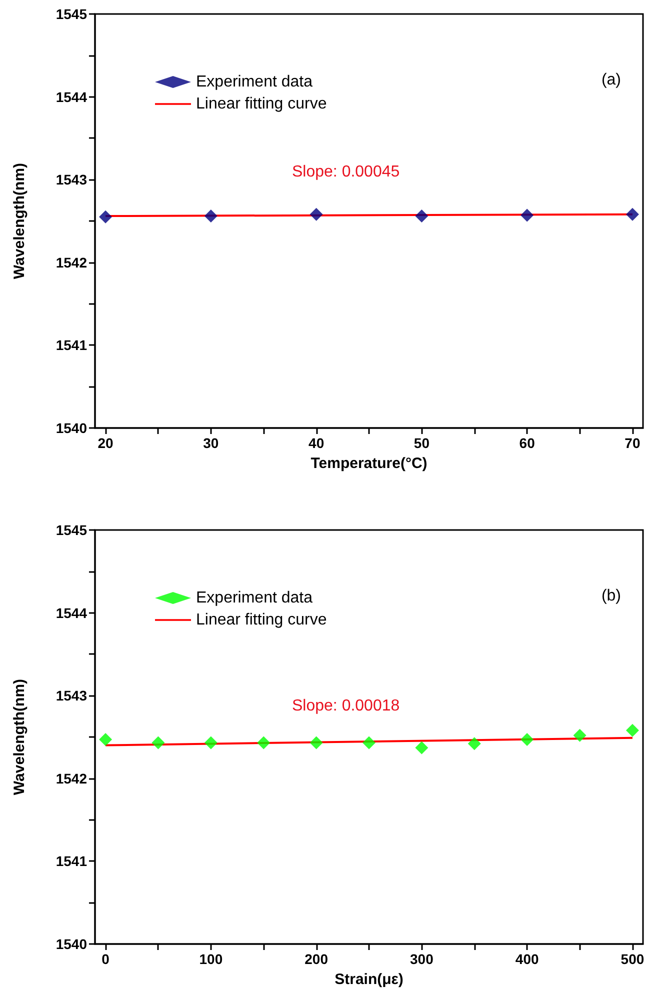 The image size is (649, 995). What do you see at coordinates (106, 443) in the screenshot?
I see `x-tick-label: 20` at bounding box center [106, 443].